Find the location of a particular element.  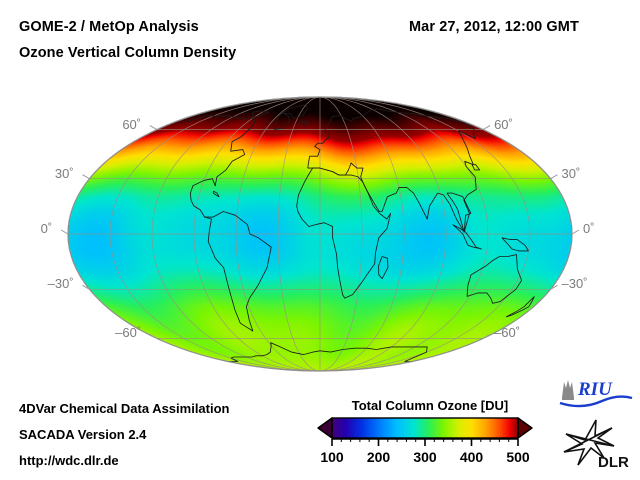

lat-label-left: –60˚ is located at coordinates (128, 333).